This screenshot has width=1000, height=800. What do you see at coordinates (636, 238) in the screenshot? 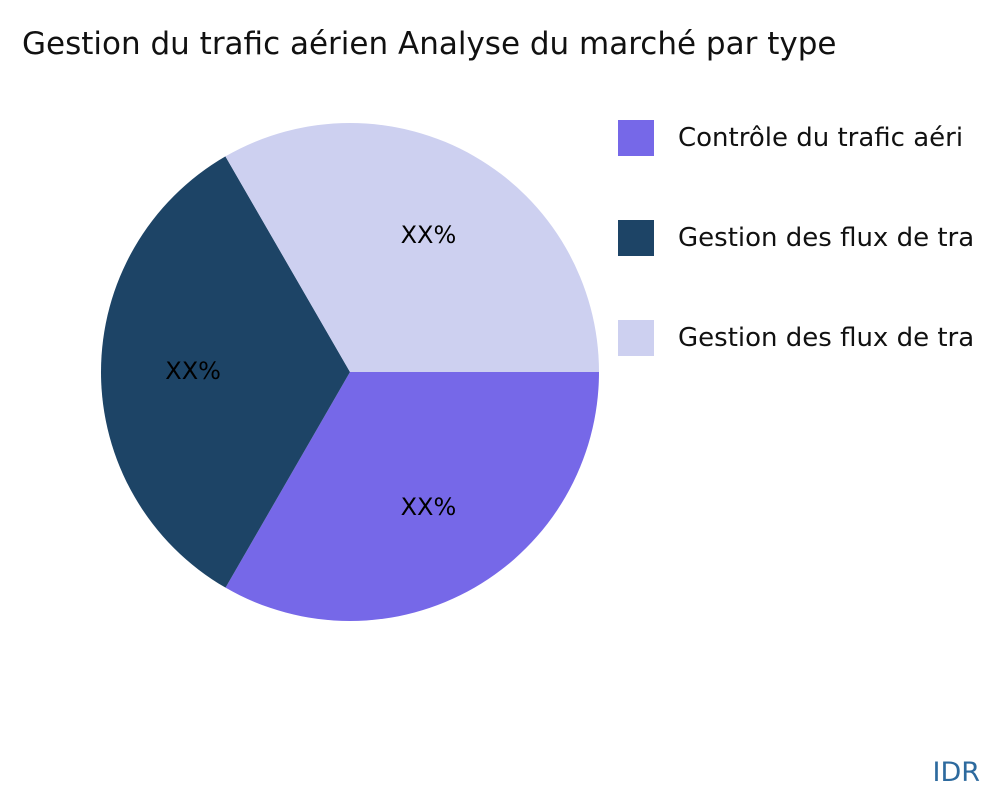
I see `legend-swatch-navy` at bounding box center [636, 238].